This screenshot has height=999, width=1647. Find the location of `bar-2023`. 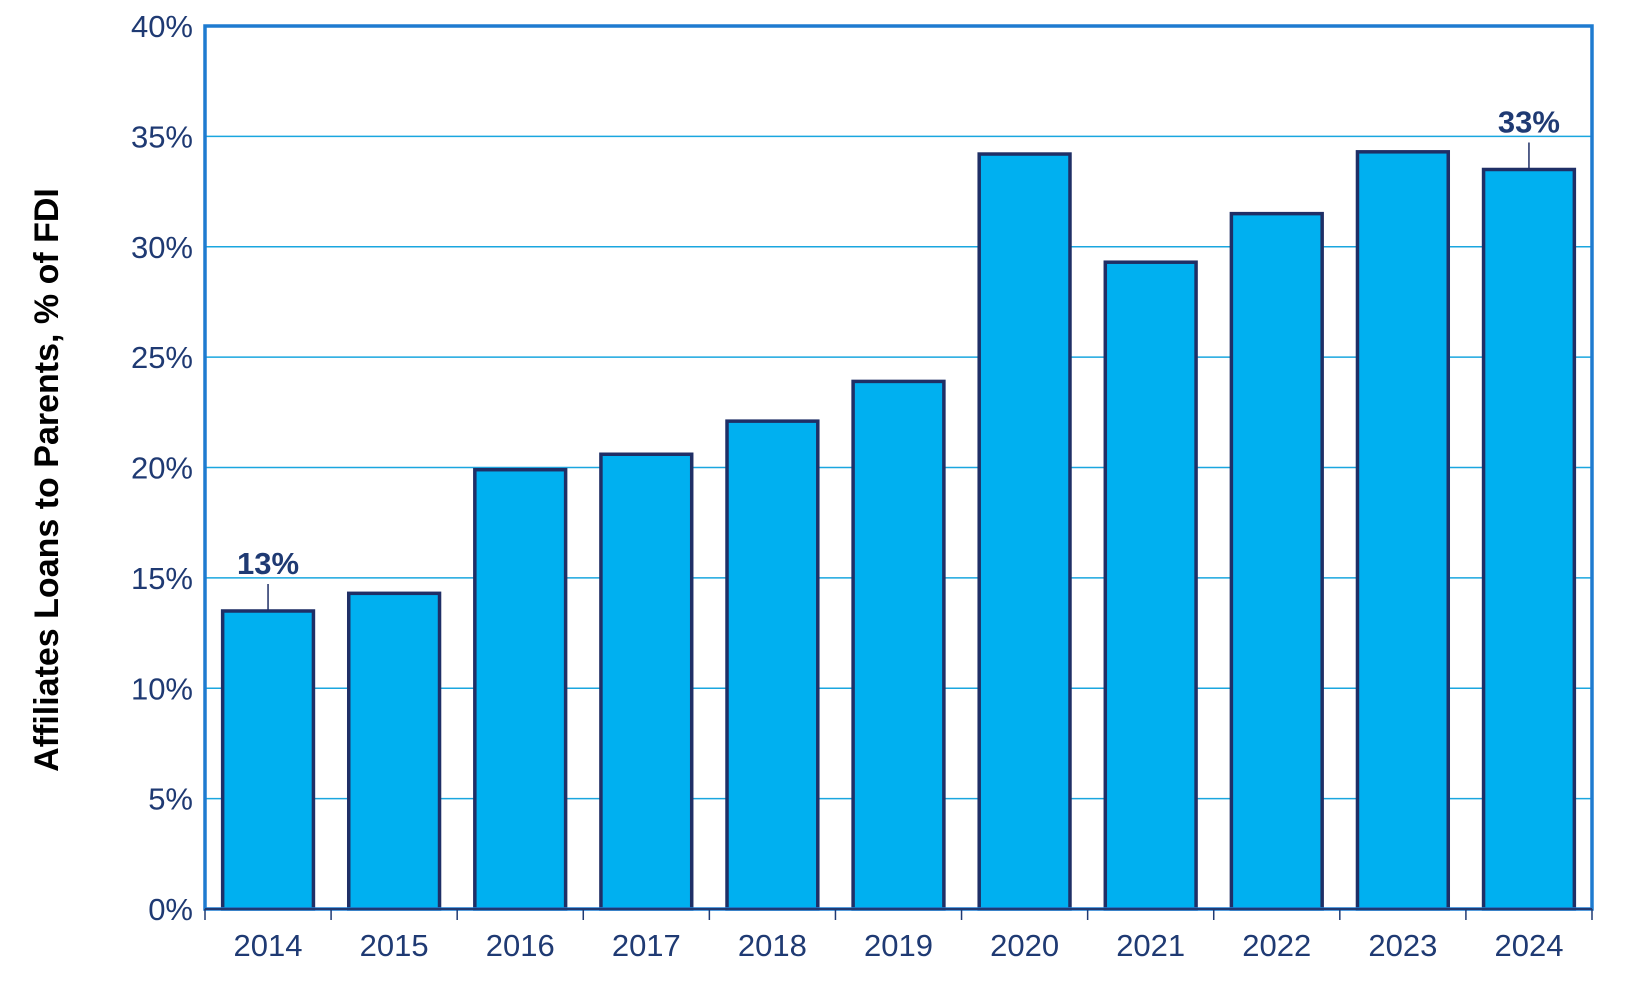

bar-2023 is located at coordinates (1403, 530).